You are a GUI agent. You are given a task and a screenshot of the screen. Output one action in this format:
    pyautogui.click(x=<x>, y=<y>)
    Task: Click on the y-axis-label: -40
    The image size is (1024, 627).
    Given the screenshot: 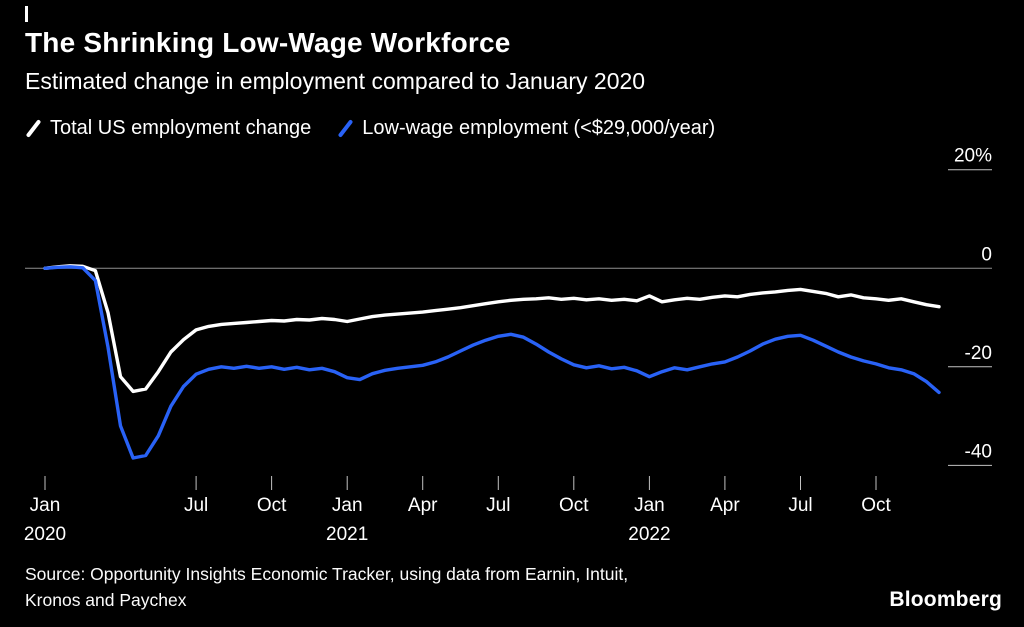 What is the action you would take?
    pyautogui.click(x=978, y=451)
    